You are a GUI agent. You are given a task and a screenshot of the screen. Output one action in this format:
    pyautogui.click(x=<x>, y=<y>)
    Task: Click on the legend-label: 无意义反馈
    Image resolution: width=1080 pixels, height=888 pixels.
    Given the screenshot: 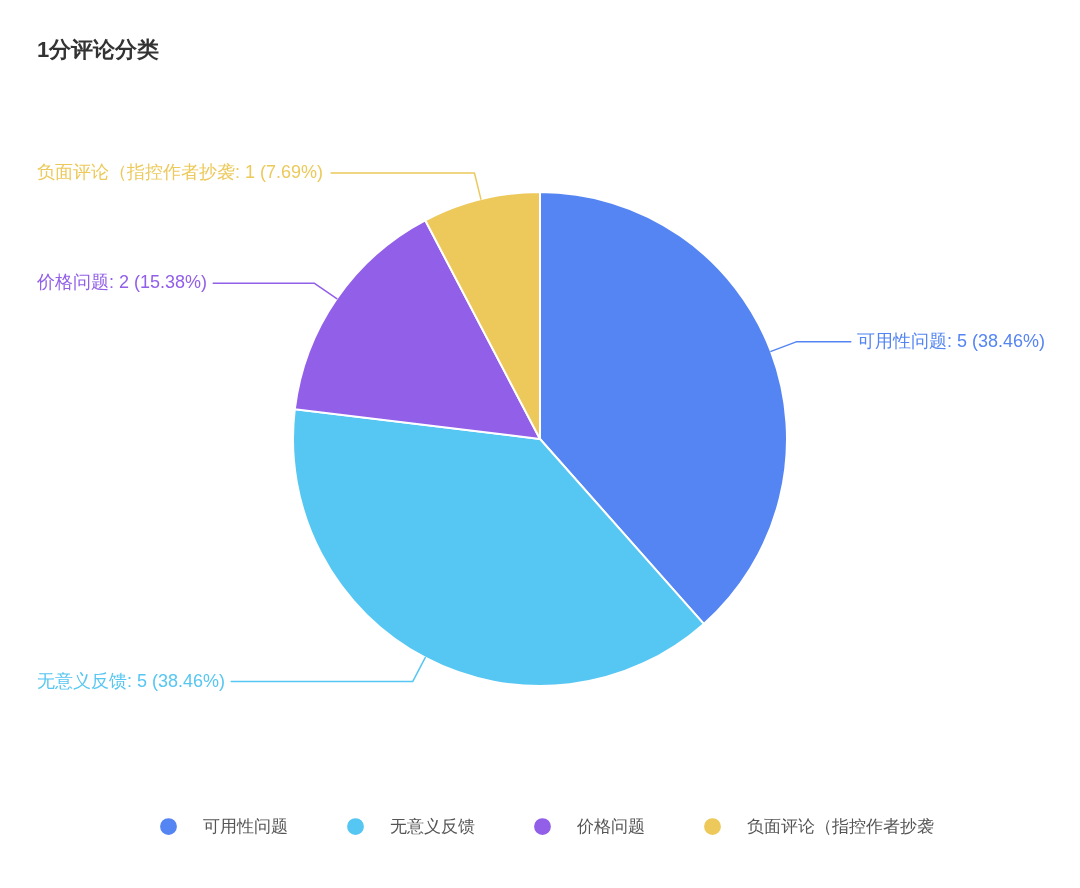 What is the action you would take?
    pyautogui.click(x=432, y=826)
    